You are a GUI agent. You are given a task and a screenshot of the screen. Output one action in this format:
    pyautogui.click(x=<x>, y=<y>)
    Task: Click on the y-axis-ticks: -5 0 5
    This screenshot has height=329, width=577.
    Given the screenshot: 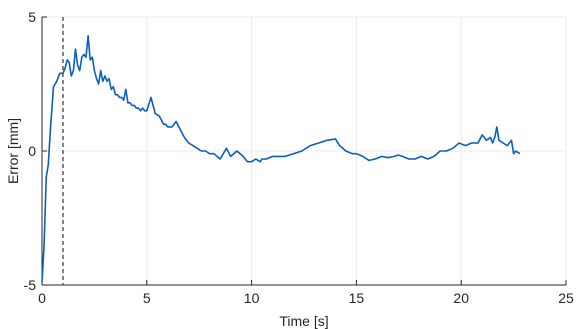 What is the action you would take?
    pyautogui.click(x=35, y=151)
    